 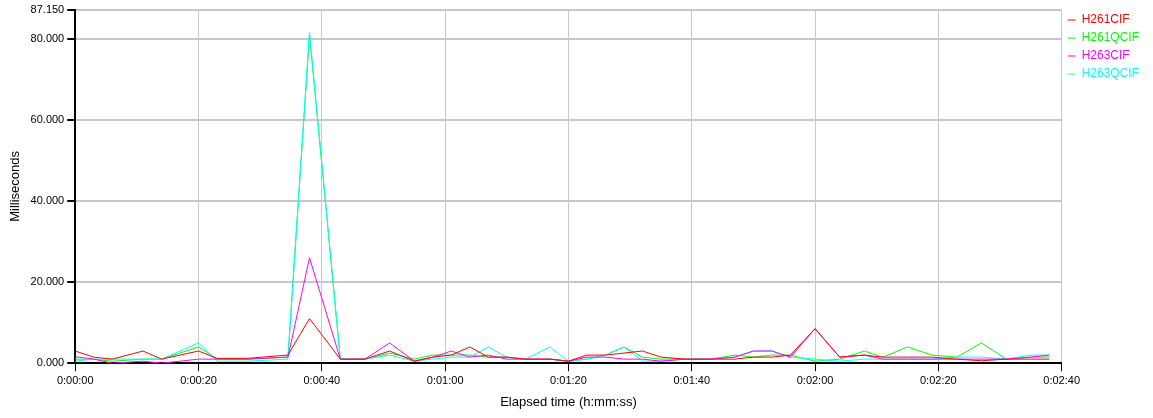 What do you see at coordinates (1110, 37) in the screenshot?
I see `legend-label: H261QCIF` at bounding box center [1110, 37].